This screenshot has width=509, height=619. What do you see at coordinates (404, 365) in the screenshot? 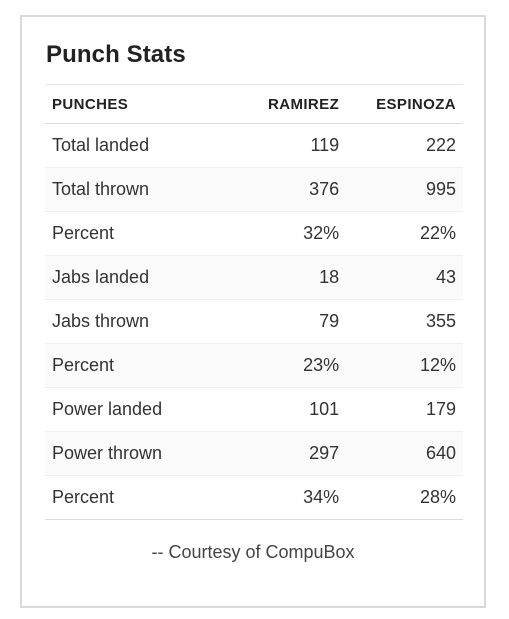
I see `espinoza-value: 12%` at bounding box center [404, 365].